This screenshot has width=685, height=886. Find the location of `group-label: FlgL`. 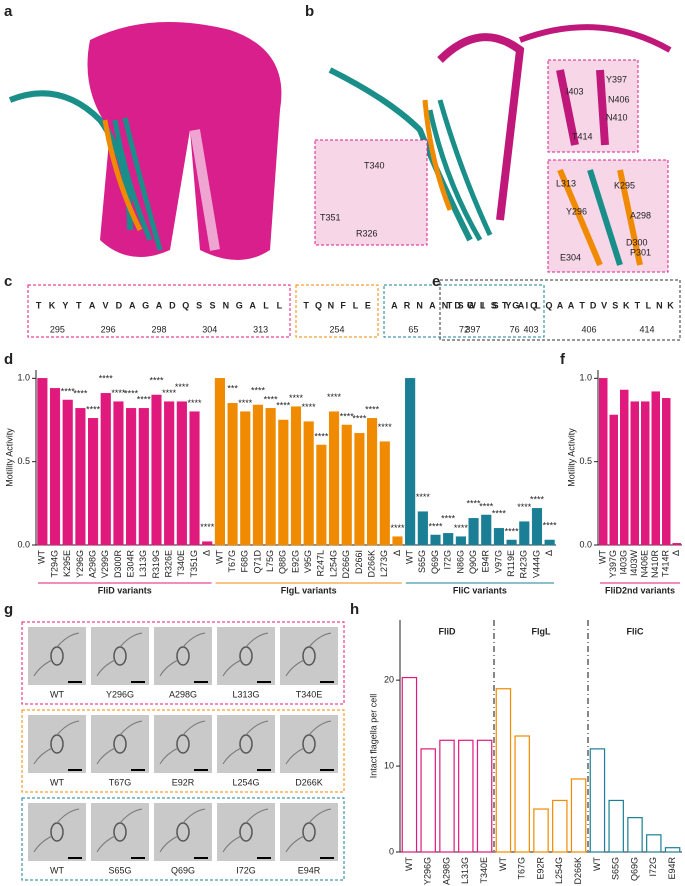

group-label: FlgL is located at coordinates (541, 631).